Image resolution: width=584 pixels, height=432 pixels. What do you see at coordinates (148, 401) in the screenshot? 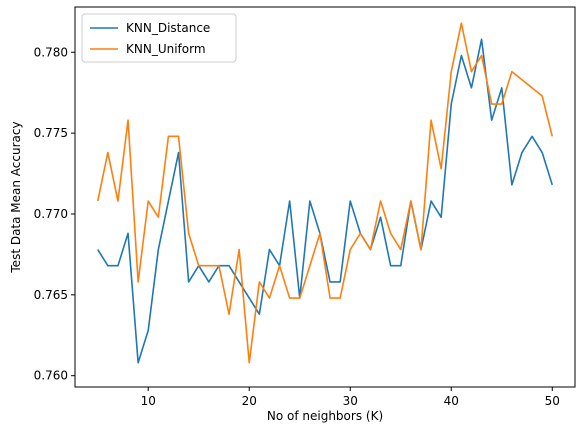
I see `x-tick-label: 10` at bounding box center [148, 401].